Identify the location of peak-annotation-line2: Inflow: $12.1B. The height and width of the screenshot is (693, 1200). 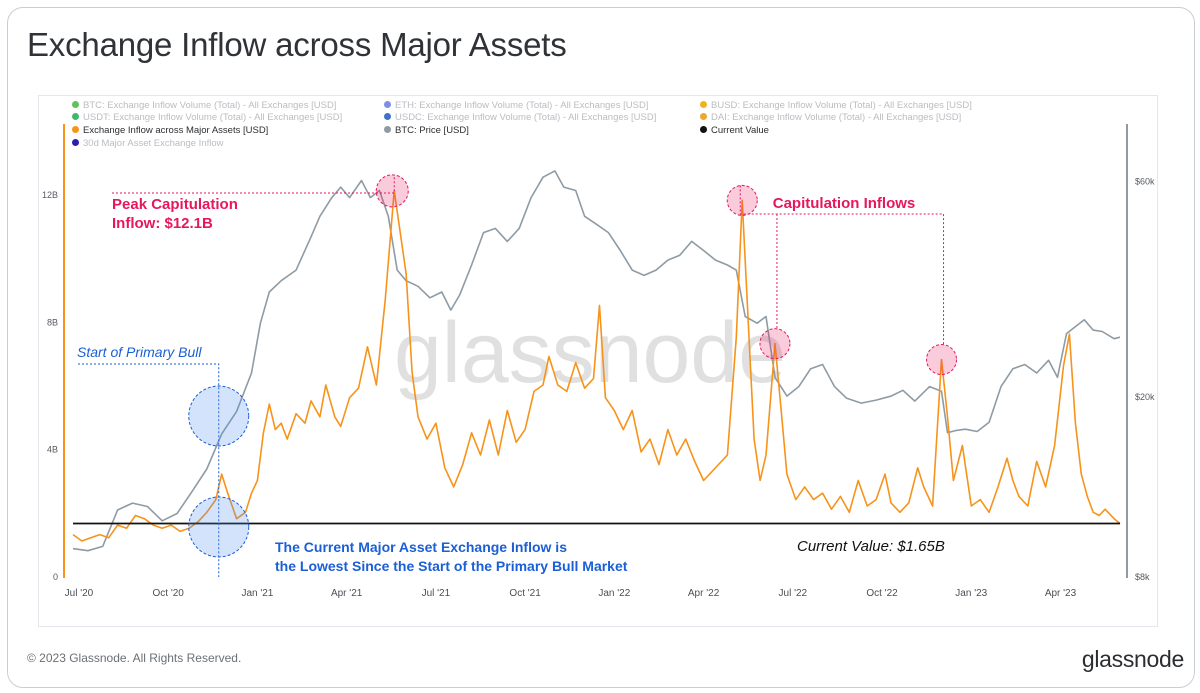
(162, 223).